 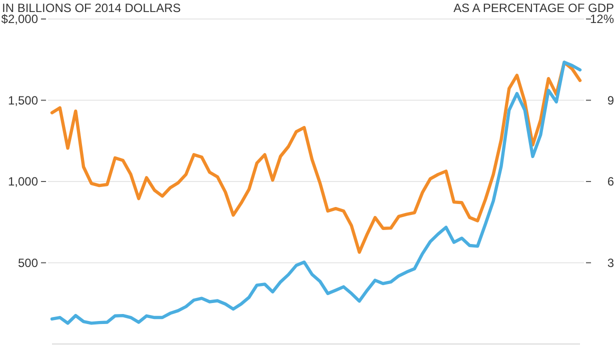 What do you see at coordinates (610, 263) in the screenshot?
I see `y2-tick-label: 3` at bounding box center [610, 263].